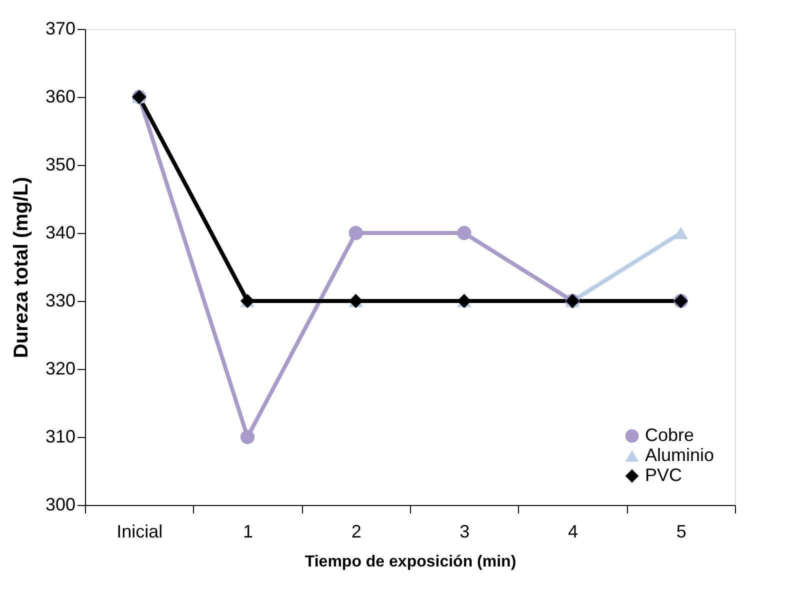  Describe the element at coordinates (60, 232) in the screenshot. I see `y-tick-label: 340` at that location.